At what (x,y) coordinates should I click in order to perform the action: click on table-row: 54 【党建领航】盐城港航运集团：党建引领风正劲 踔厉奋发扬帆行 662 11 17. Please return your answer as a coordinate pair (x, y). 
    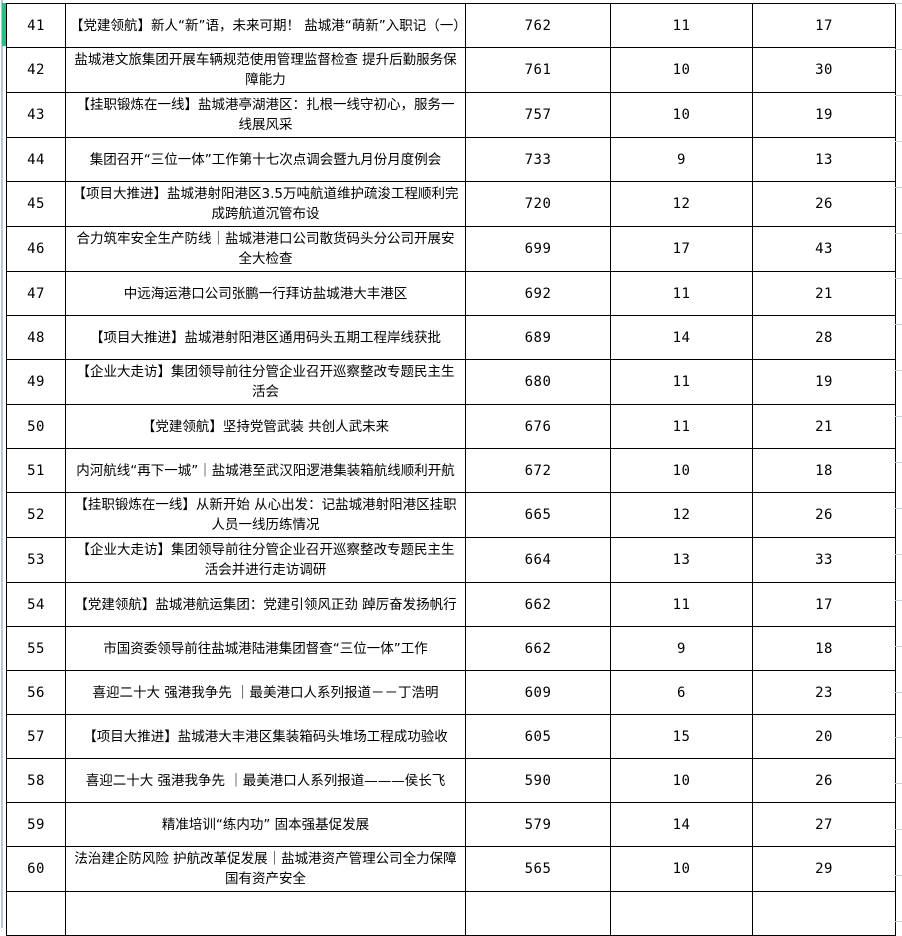
    Looking at the image, I should click on (451, 604).